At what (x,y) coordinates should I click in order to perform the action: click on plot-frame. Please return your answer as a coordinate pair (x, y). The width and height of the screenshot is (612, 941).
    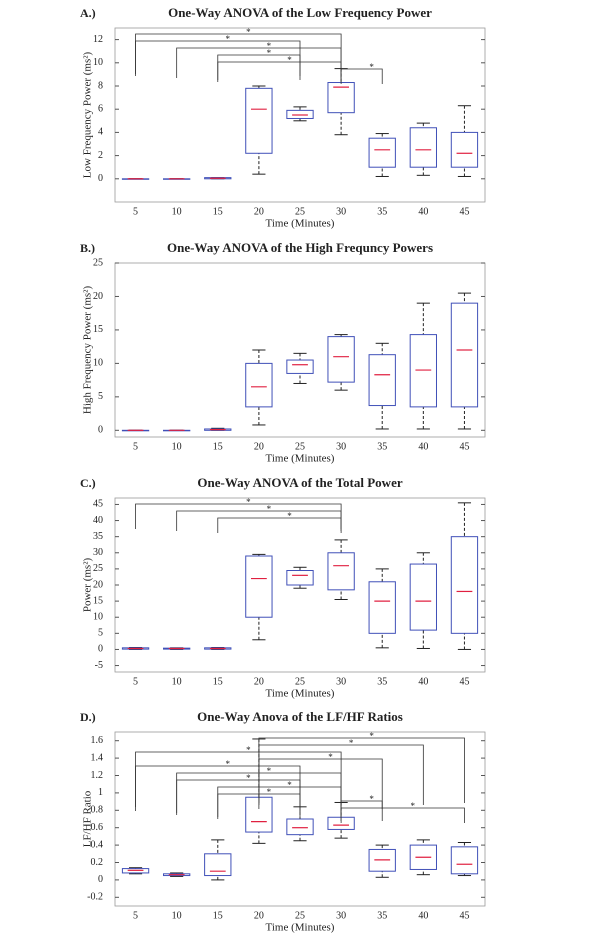
    Looking at the image, I should click on (300, 819).